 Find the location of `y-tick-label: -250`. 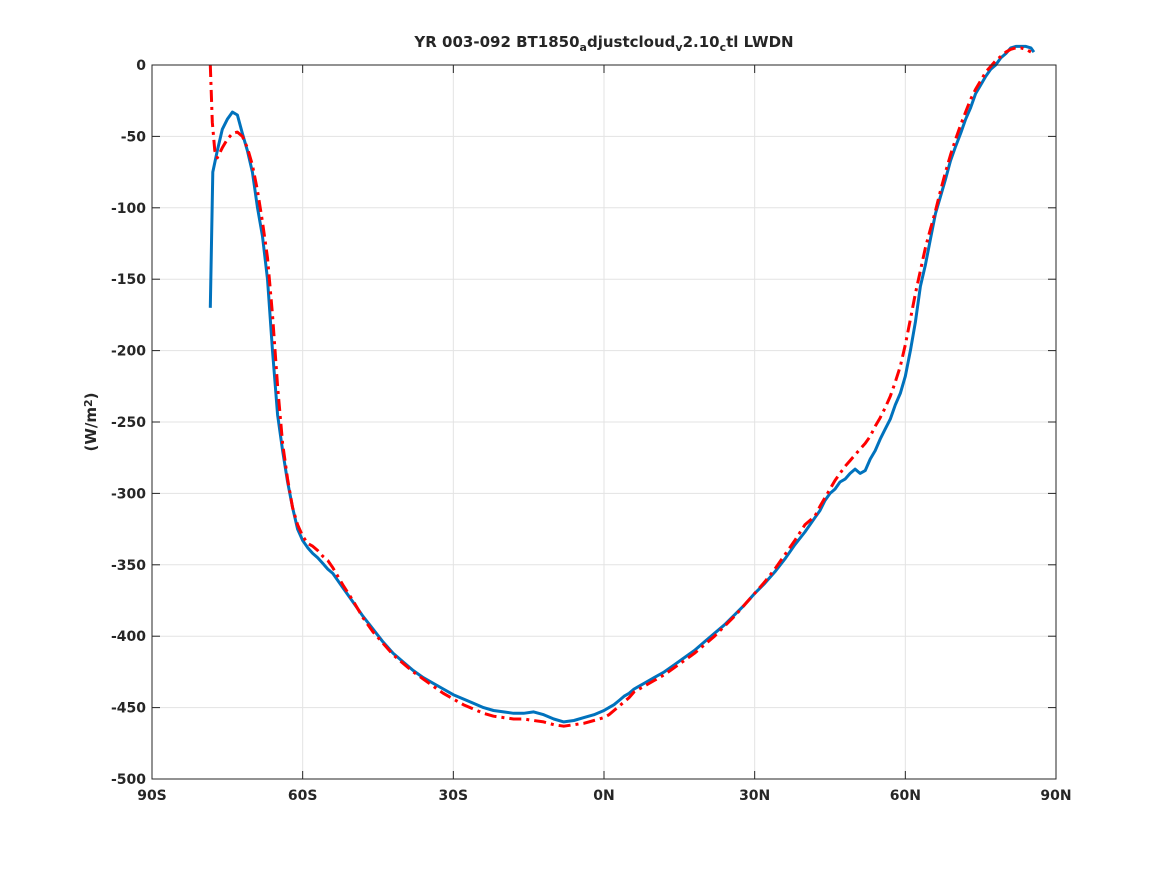

y-tick-label: -250 is located at coordinates (128, 423).